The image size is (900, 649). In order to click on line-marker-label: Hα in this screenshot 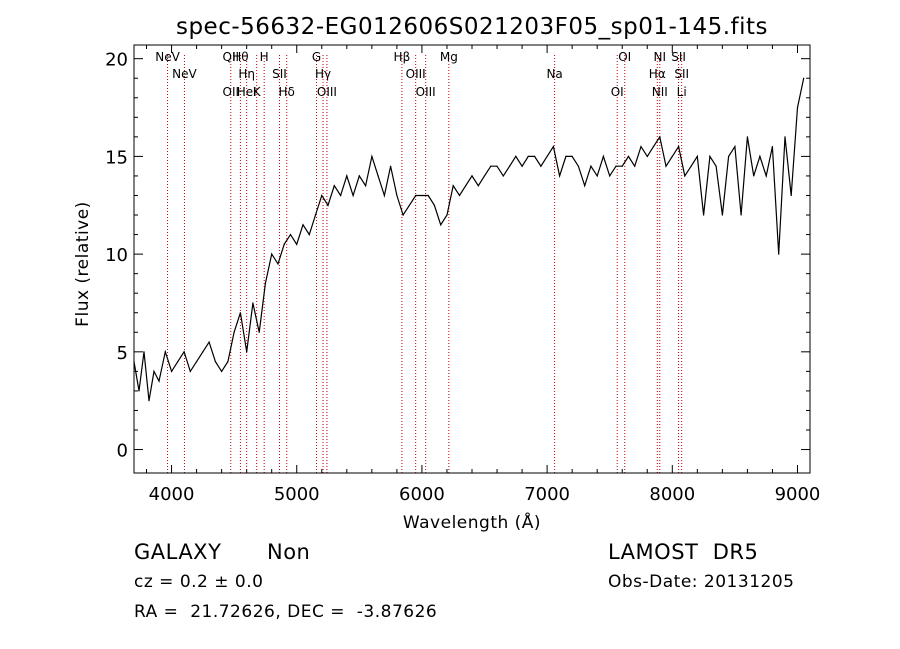, I will do `click(657, 74)`.